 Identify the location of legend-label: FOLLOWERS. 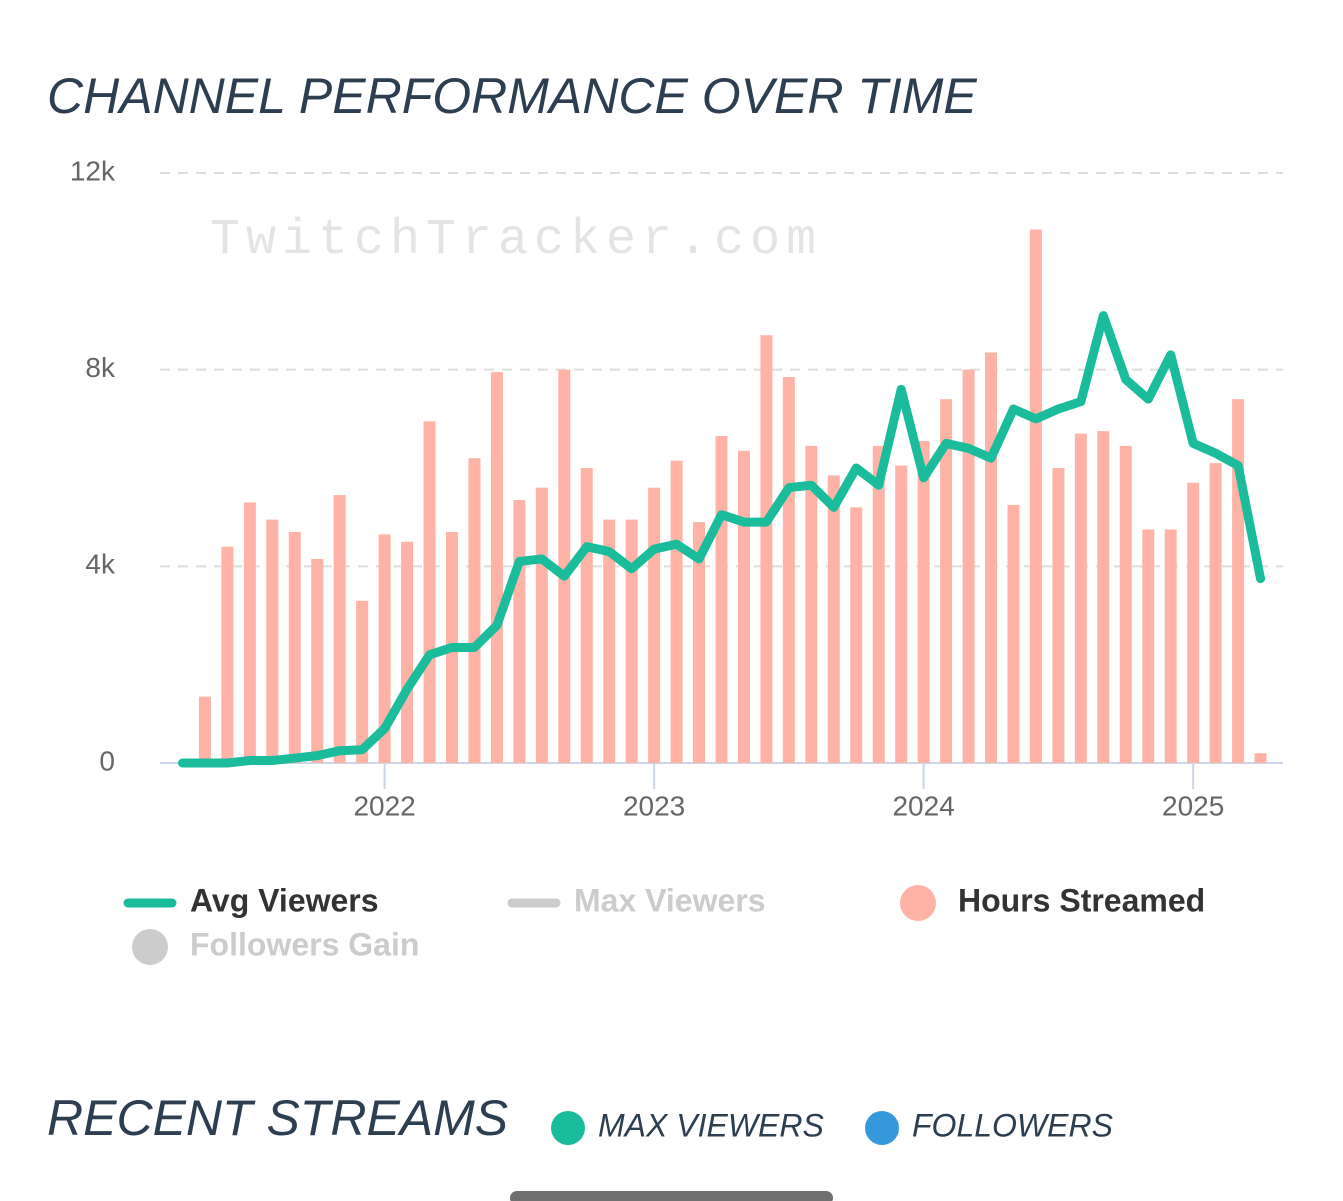
(1012, 1125).